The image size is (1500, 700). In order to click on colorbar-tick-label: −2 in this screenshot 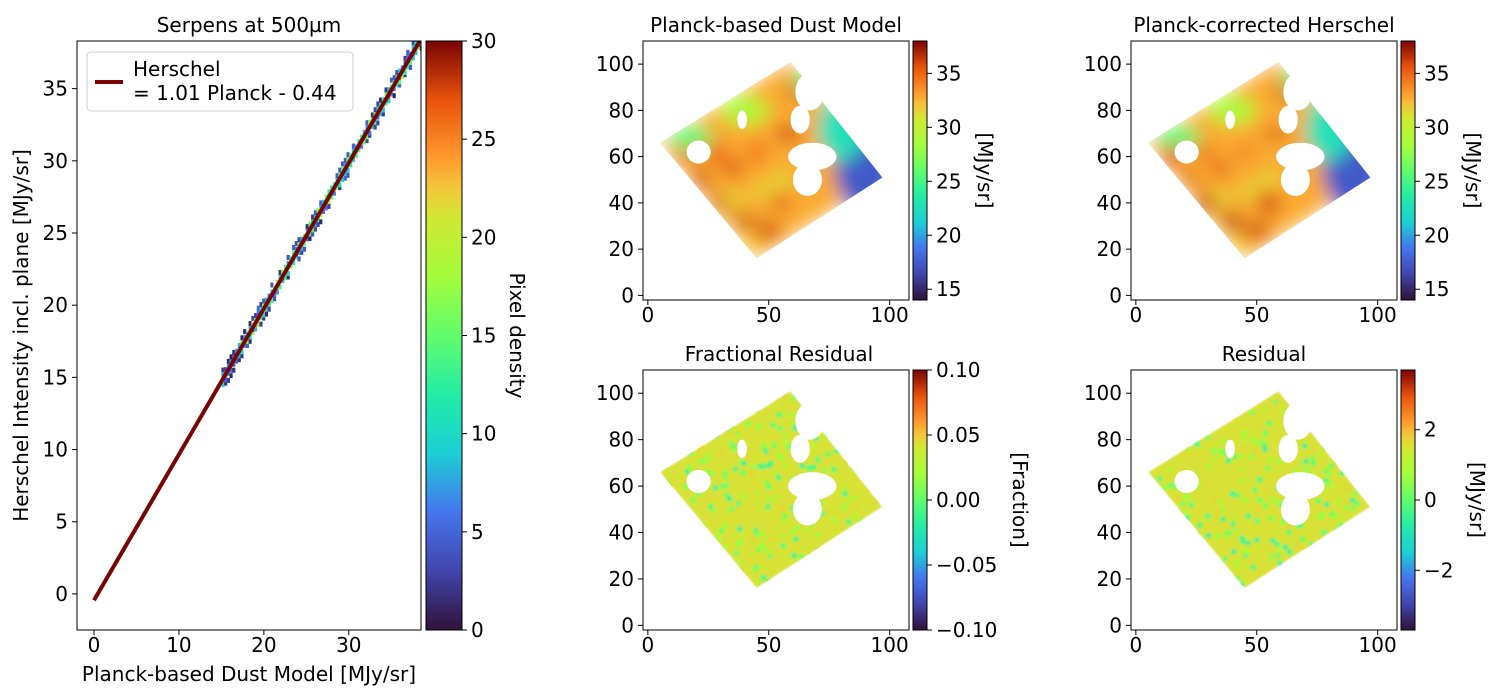, I will do `click(1438, 570)`.